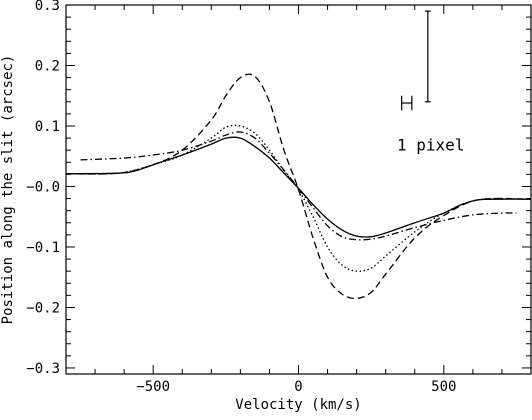 Image resolution: width=532 pixels, height=420 pixels. What do you see at coordinates (47, 66) in the screenshot?
I see `y-tick-label: 0.2` at bounding box center [47, 66].